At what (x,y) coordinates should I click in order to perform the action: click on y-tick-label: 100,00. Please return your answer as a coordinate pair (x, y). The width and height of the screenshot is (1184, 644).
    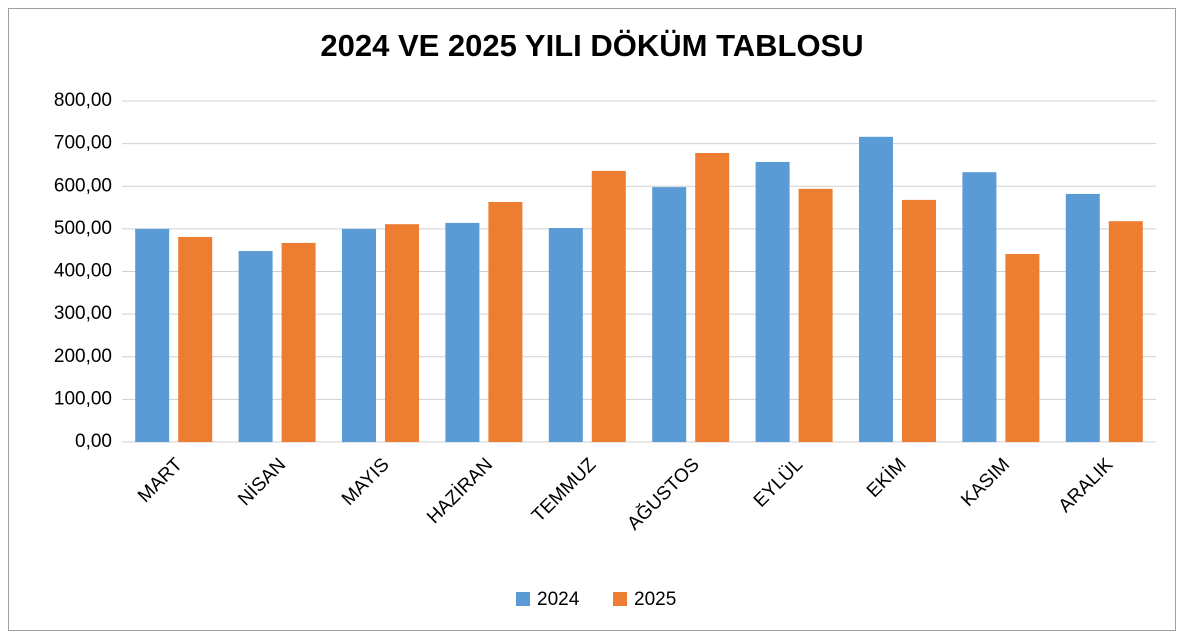
    Looking at the image, I should click on (83, 398).